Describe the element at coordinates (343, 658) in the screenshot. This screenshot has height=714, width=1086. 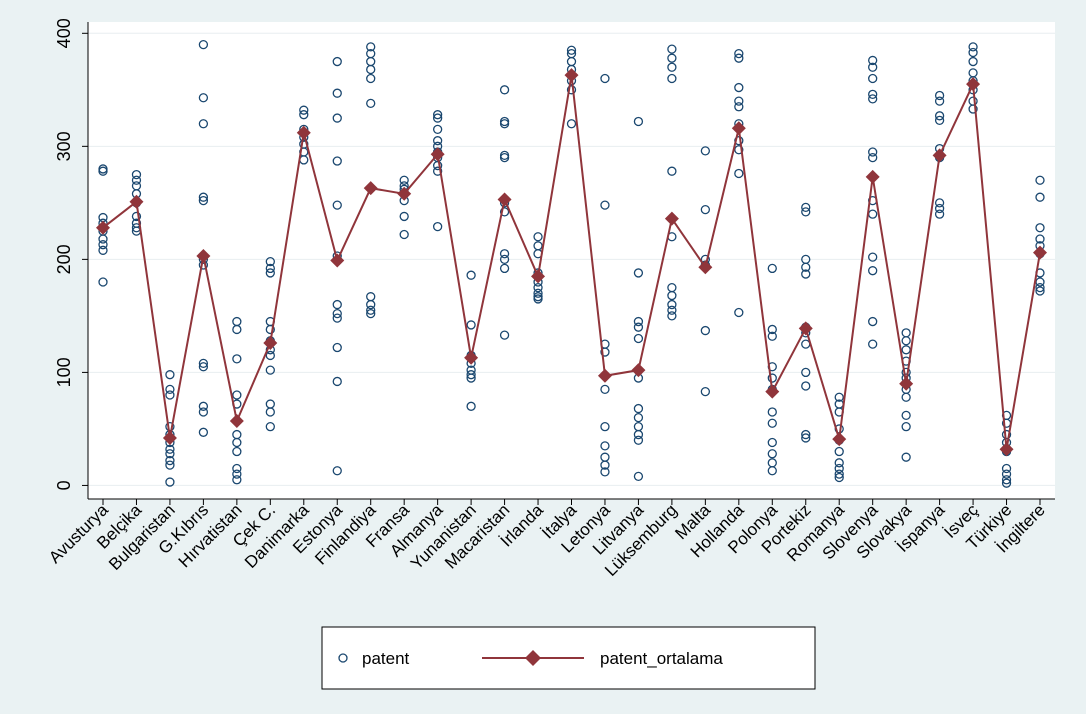
I see `legend-marker` at that location.